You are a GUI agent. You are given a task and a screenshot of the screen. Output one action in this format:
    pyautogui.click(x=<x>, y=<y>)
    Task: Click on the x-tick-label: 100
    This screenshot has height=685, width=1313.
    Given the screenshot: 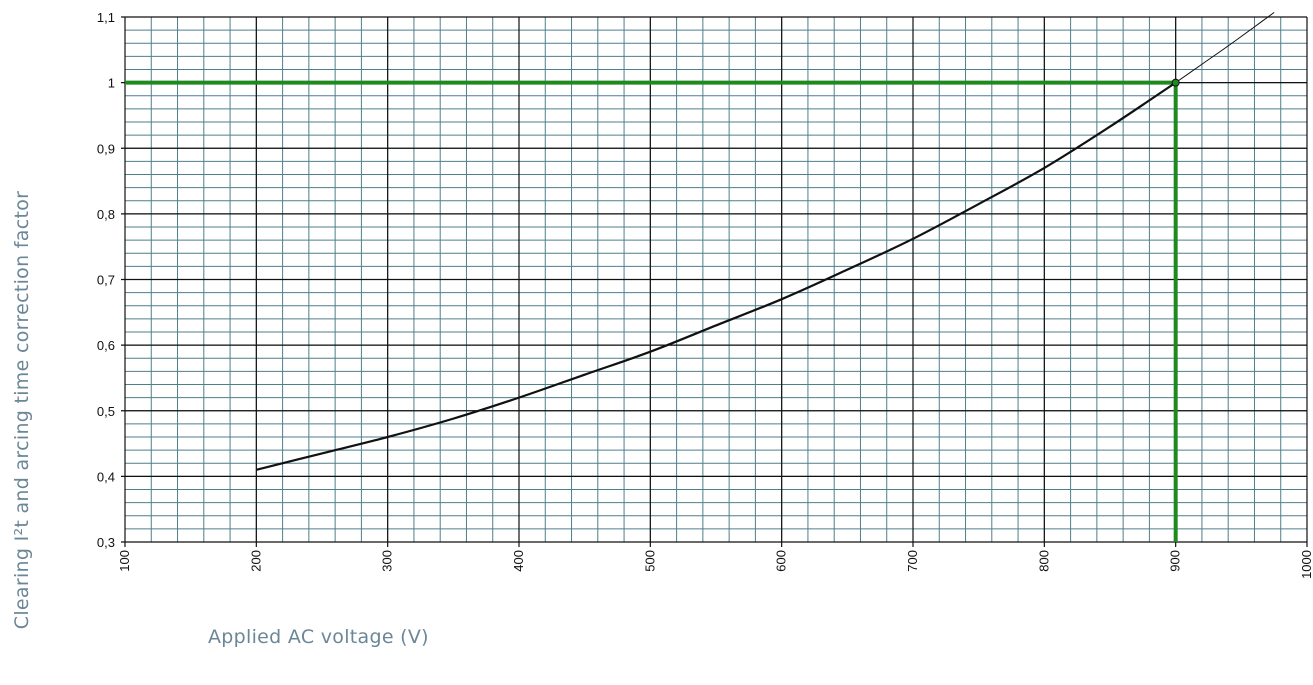 What is the action you would take?
    pyautogui.click(x=124, y=561)
    